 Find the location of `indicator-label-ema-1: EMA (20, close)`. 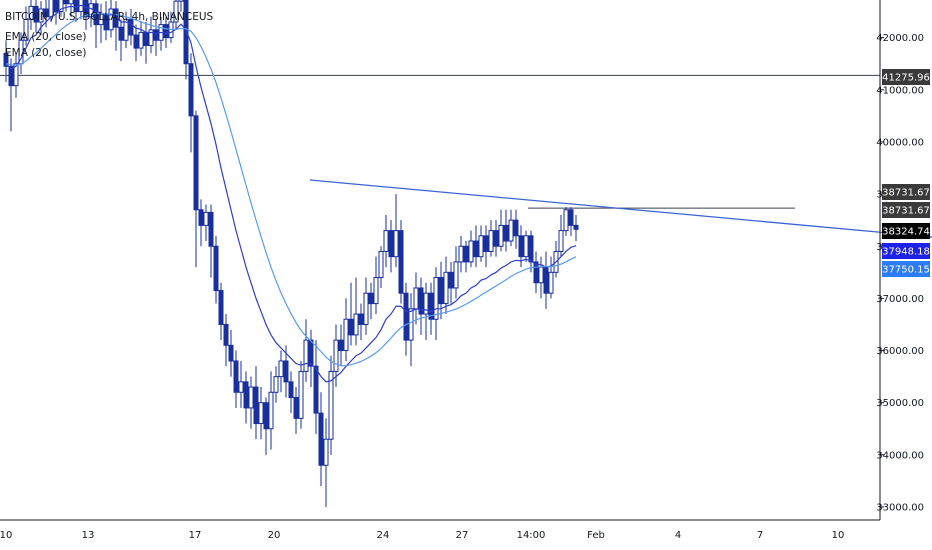

indicator-label-ema-1: EMA (20, close) is located at coordinates (46, 37).